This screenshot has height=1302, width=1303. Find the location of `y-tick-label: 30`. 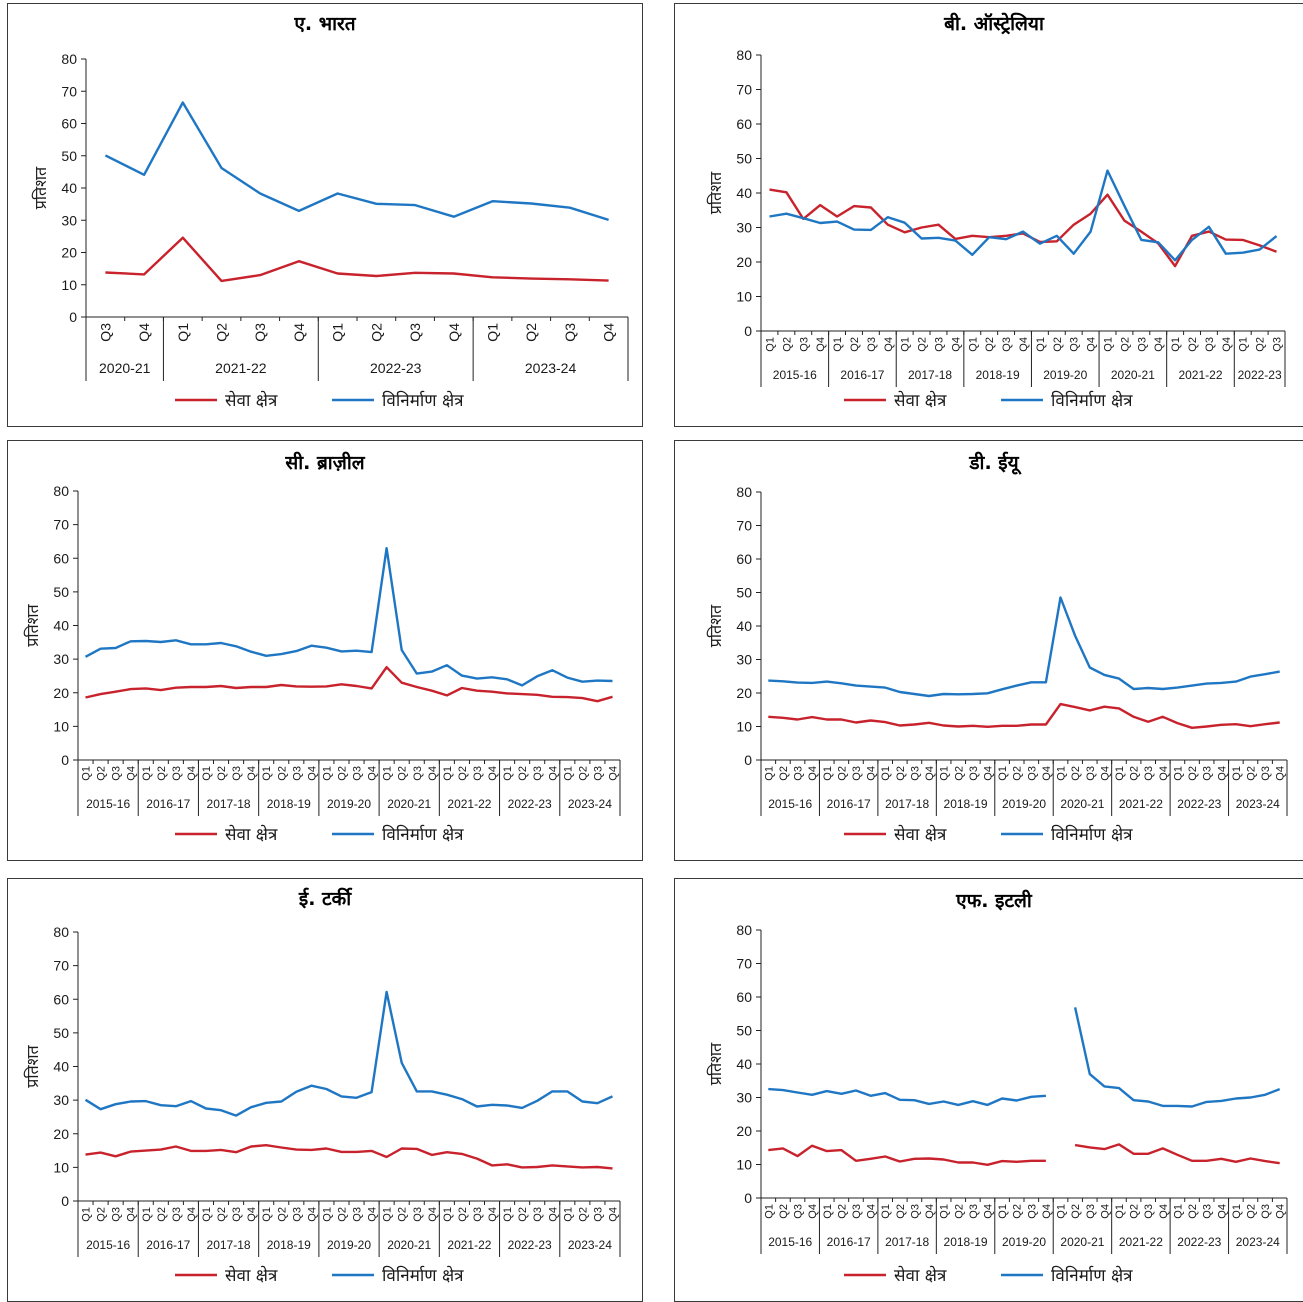

y-tick-label: 30 is located at coordinates (61, 659).